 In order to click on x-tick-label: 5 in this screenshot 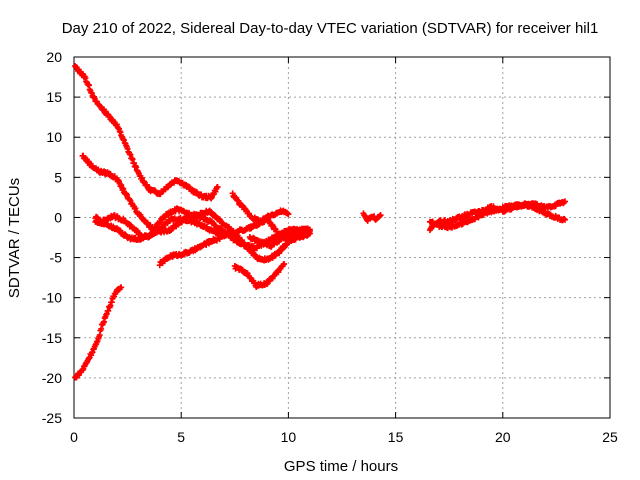, I will do `click(181, 437)`.